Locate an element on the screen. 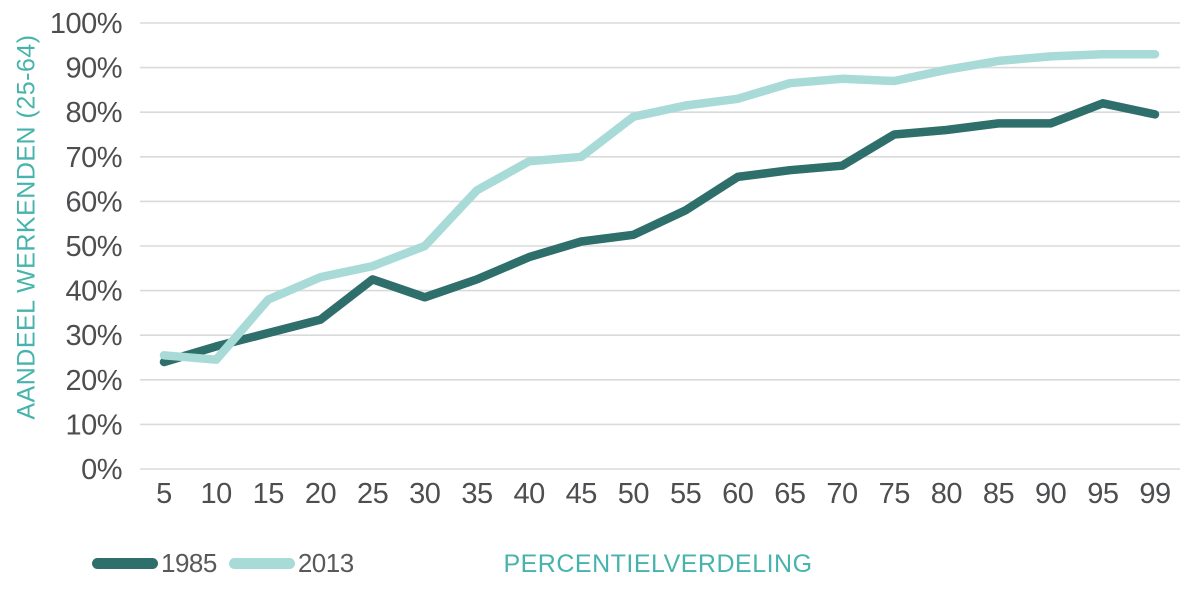 Image resolution: width=1200 pixels, height=598 pixels. x-tick-label-60: 60 is located at coordinates (737, 494).